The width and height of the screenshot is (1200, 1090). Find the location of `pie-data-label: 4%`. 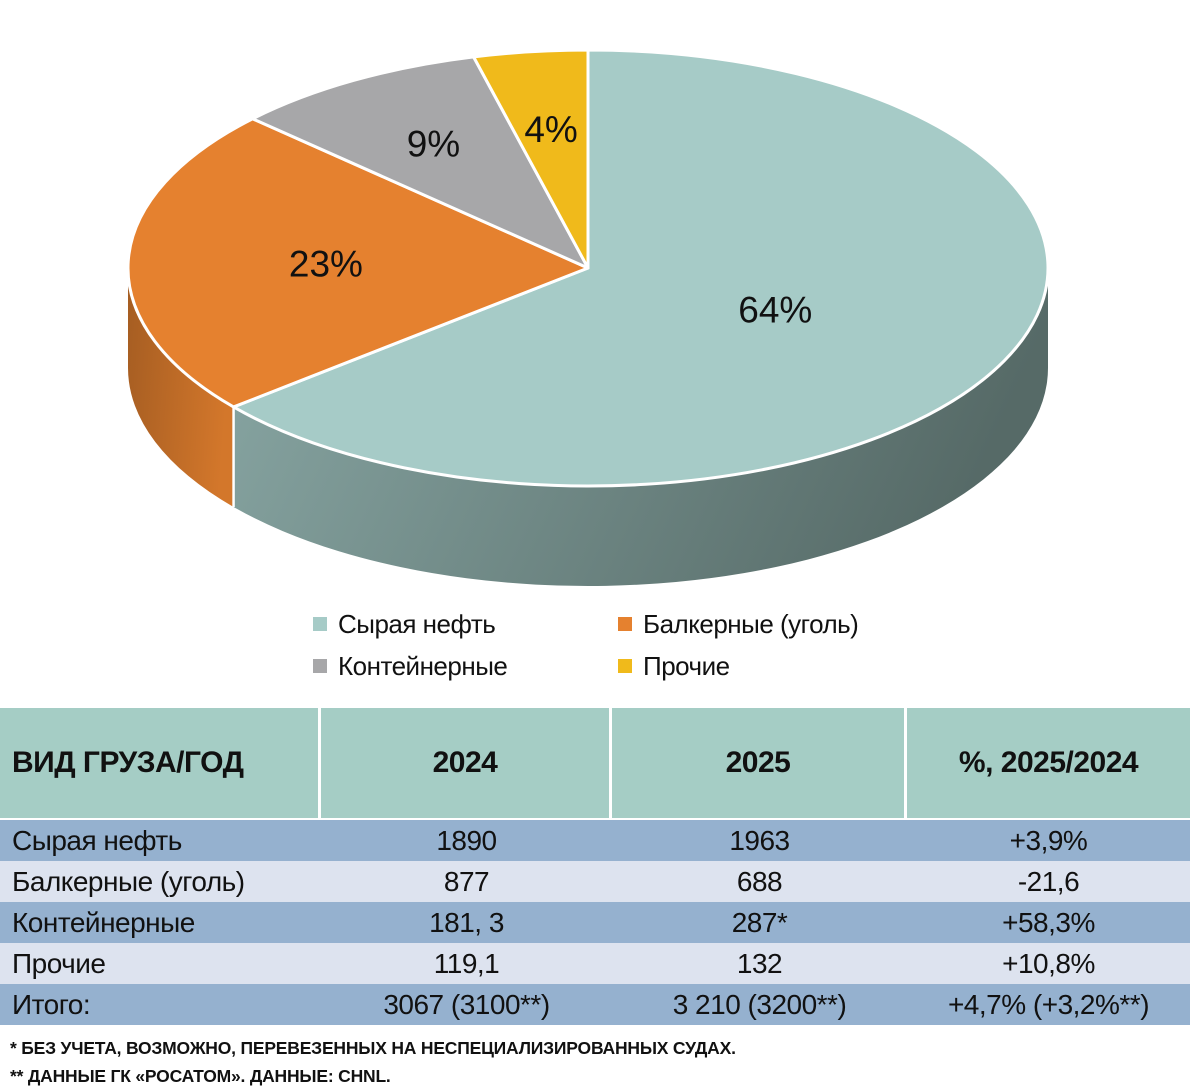

pie-data-label: 4% is located at coordinates (550, 129).